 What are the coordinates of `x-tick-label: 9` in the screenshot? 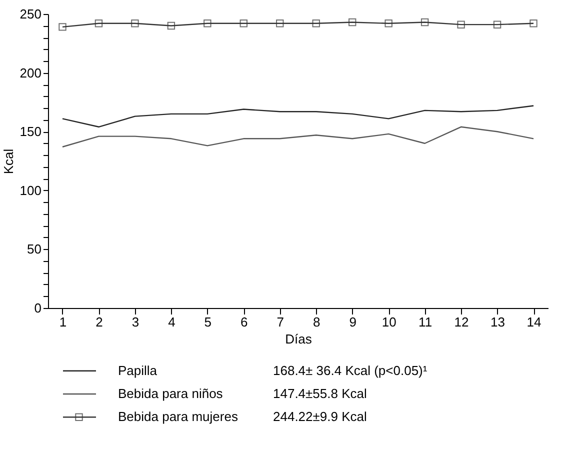 It's located at (352, 322).